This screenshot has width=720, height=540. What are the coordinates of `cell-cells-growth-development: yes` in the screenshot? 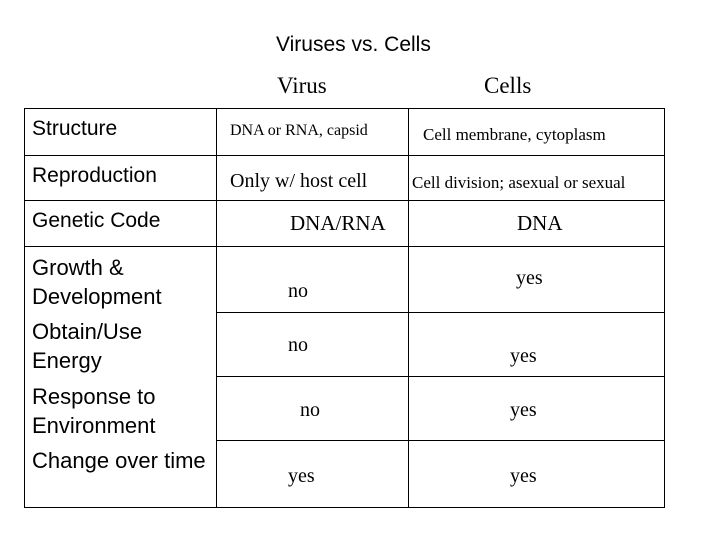 It's located at (529, 278).